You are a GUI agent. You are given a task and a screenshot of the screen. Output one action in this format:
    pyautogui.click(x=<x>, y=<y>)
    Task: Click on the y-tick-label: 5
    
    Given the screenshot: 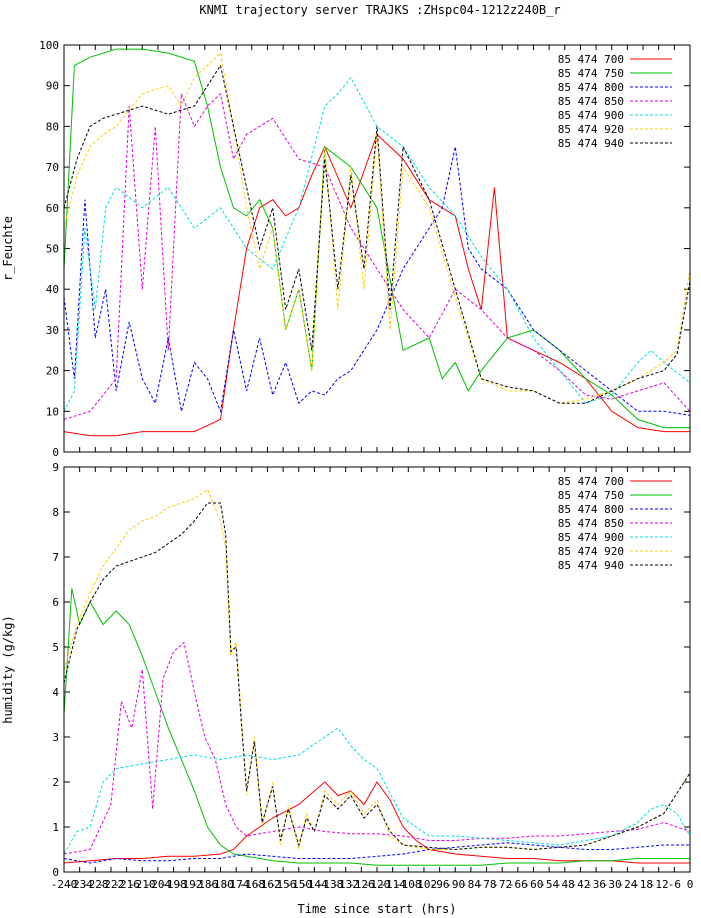 What is the action you would take?
    pyautogui.click(x=55, y=647)
    